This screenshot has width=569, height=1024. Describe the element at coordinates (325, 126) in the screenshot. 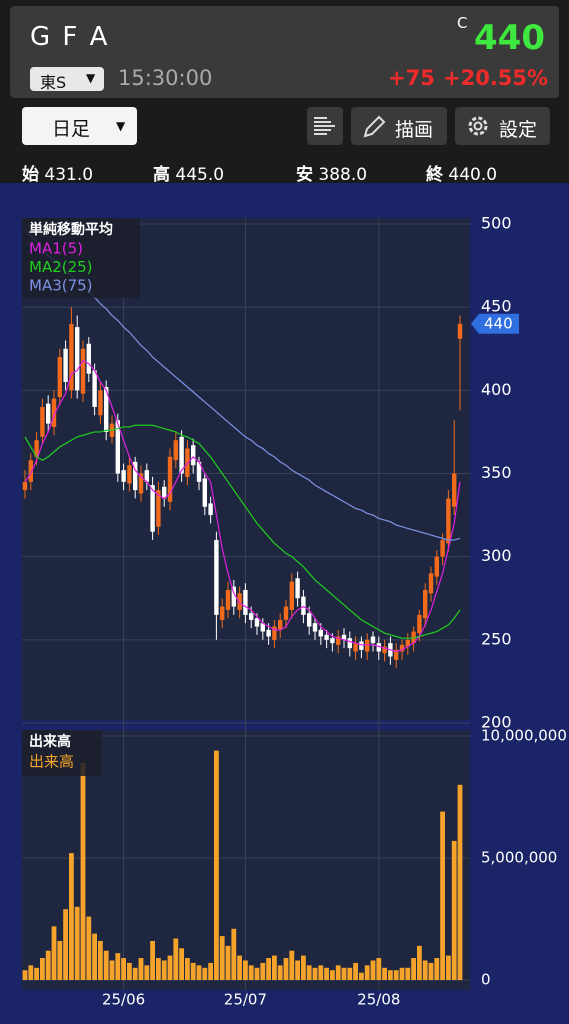

I see `indicator-button` at that location.